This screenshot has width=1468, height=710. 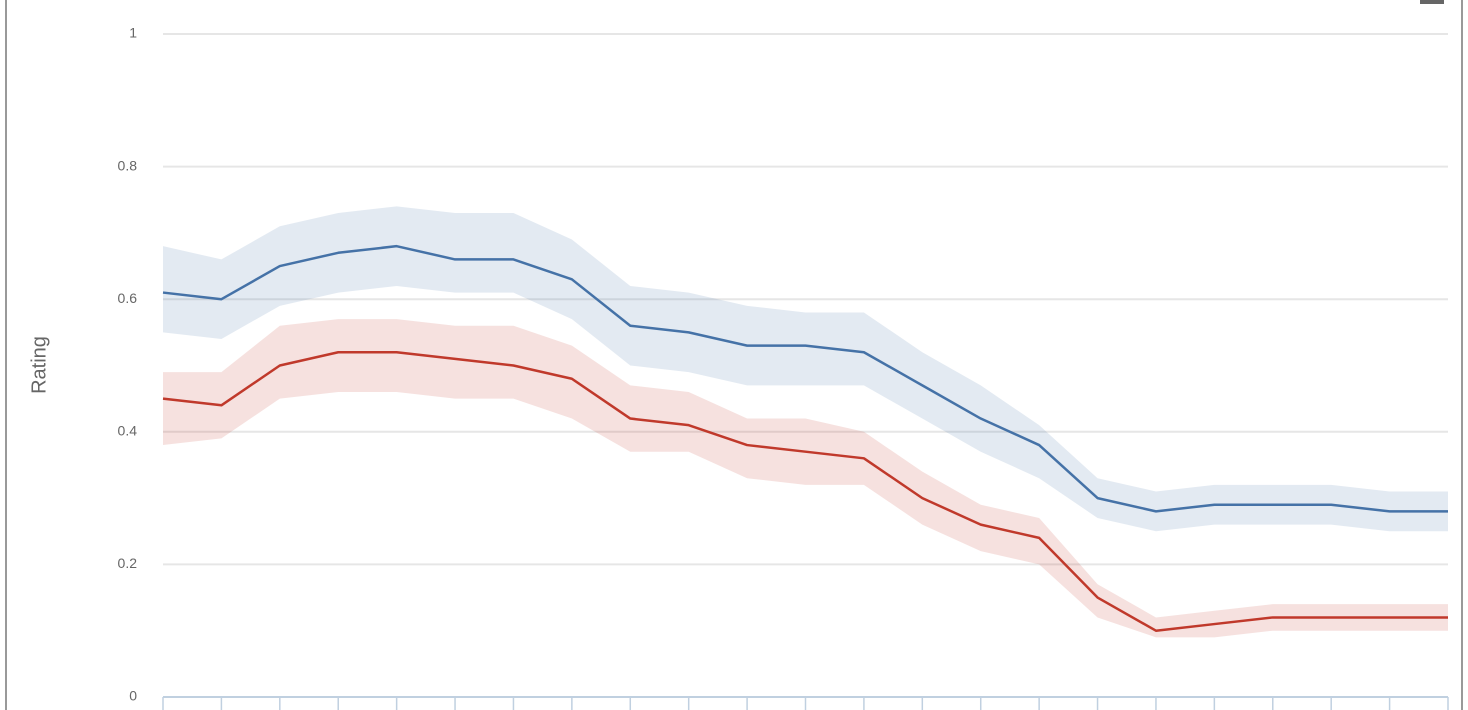 I want to click on y-axis-label: Rating, so click(x=39, y=365).